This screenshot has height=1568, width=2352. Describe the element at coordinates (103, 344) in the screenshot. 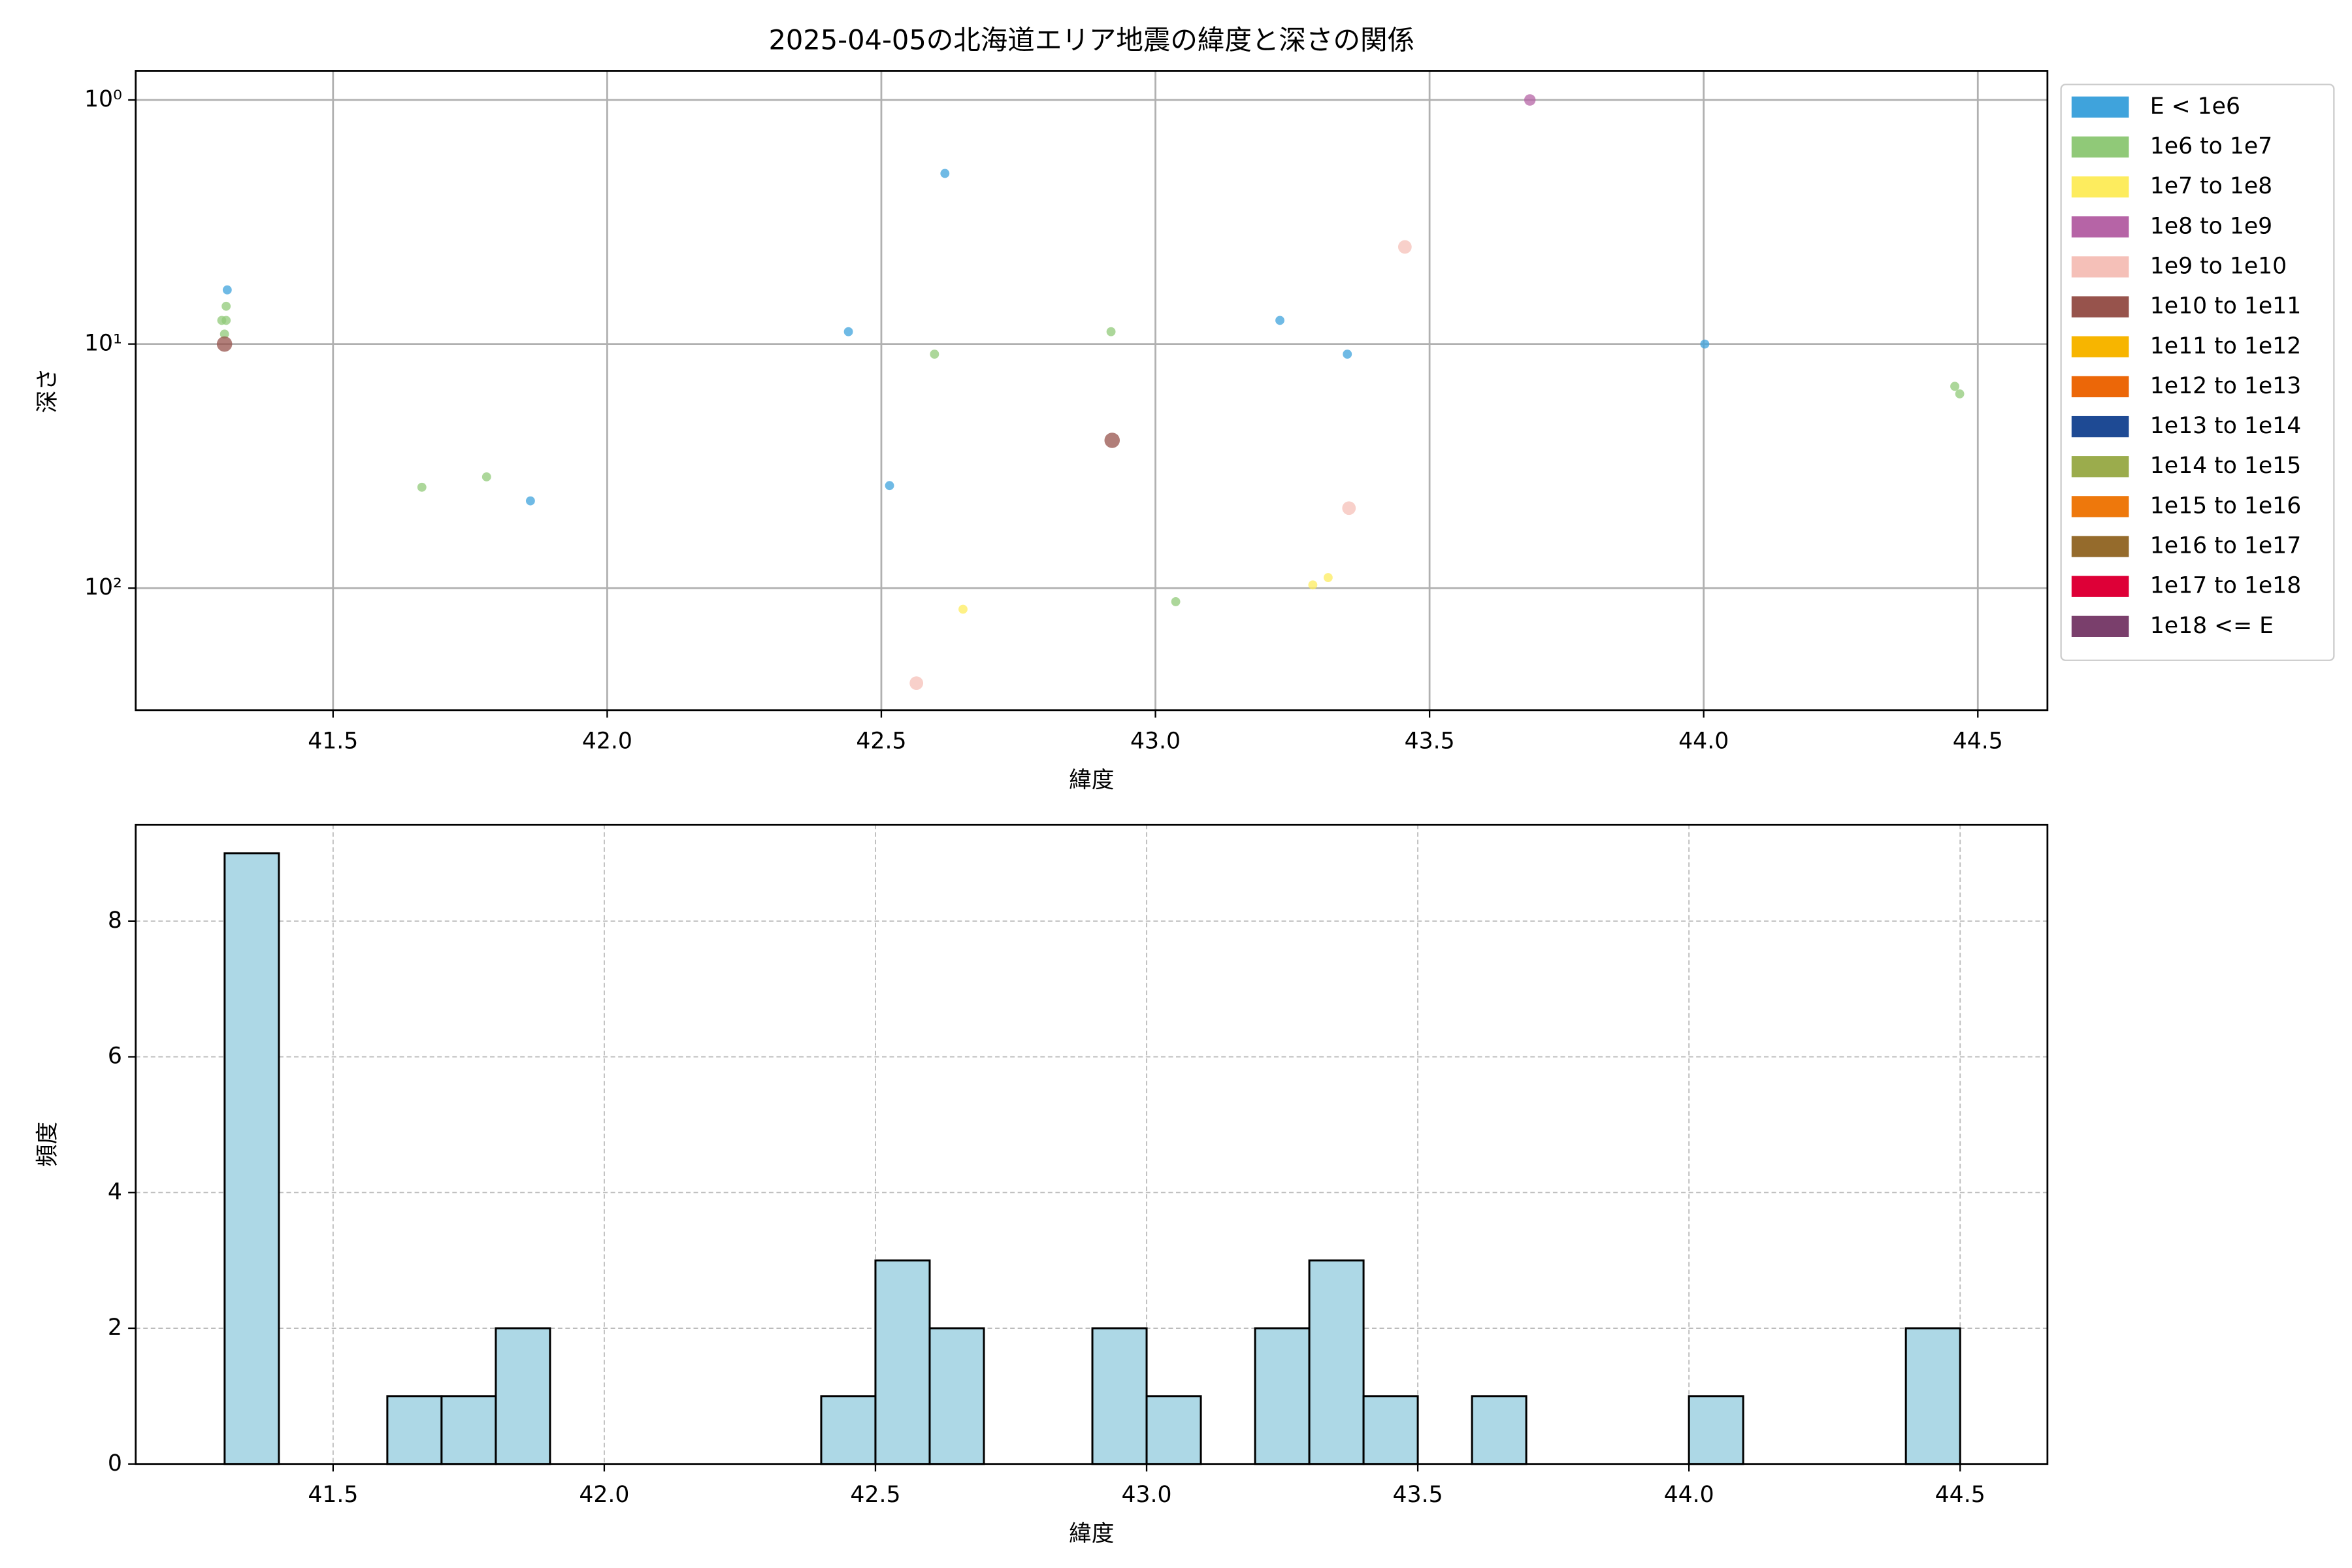

I see `y-tick-label: 10¹` at that location.